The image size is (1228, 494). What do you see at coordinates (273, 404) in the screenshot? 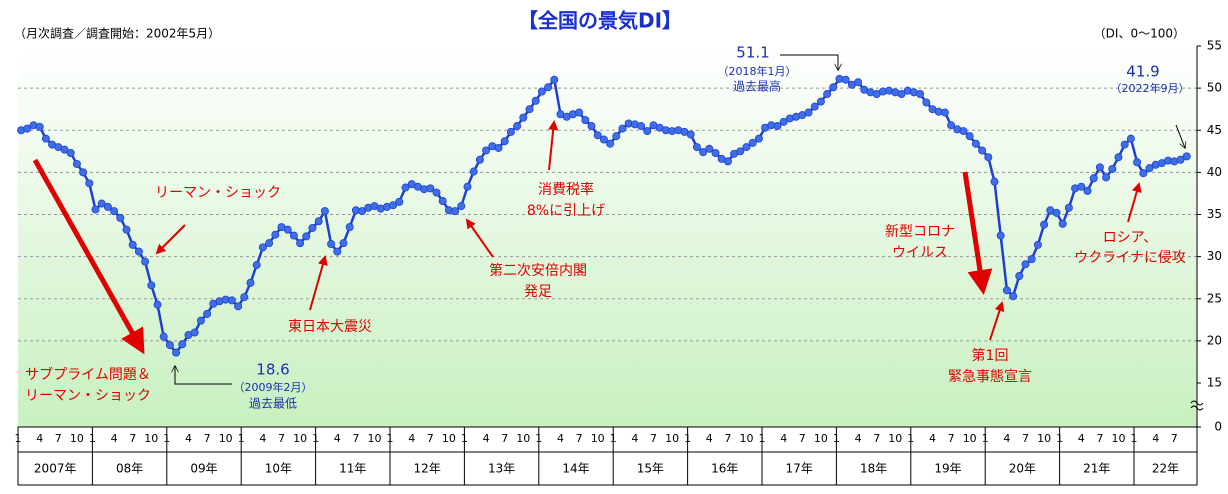
I see `min-note: 過去最低` at bounding box center [273, 404].